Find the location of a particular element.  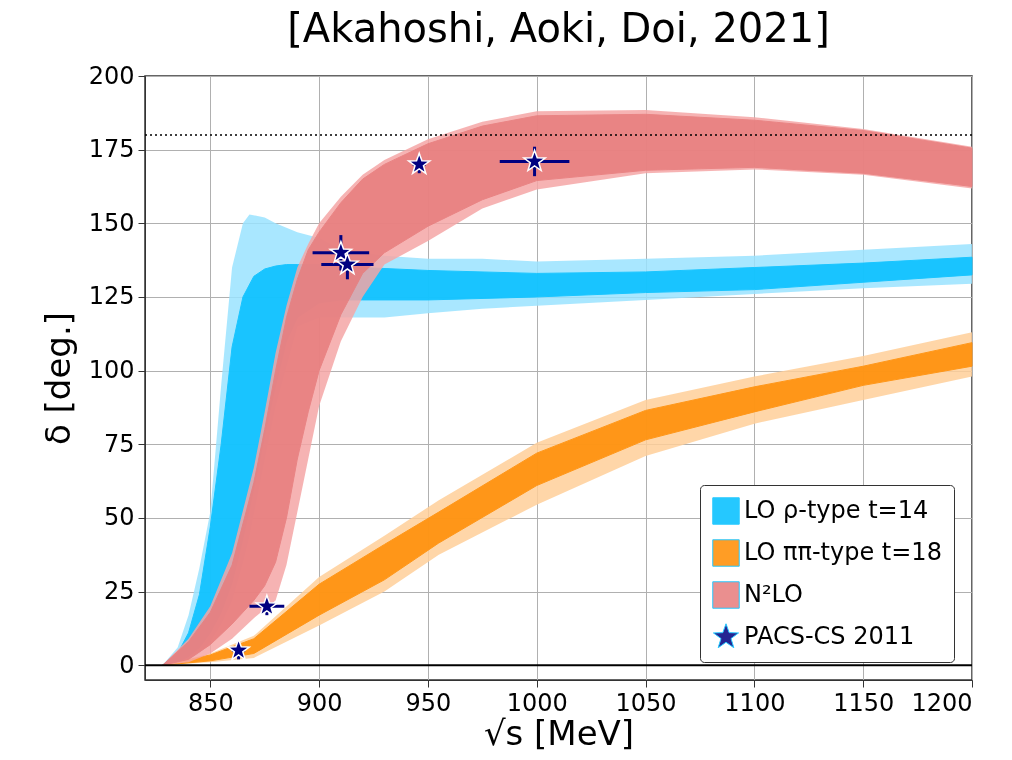

legend-label: LO ρ-type t=14 is located at coordinates (836, 510).